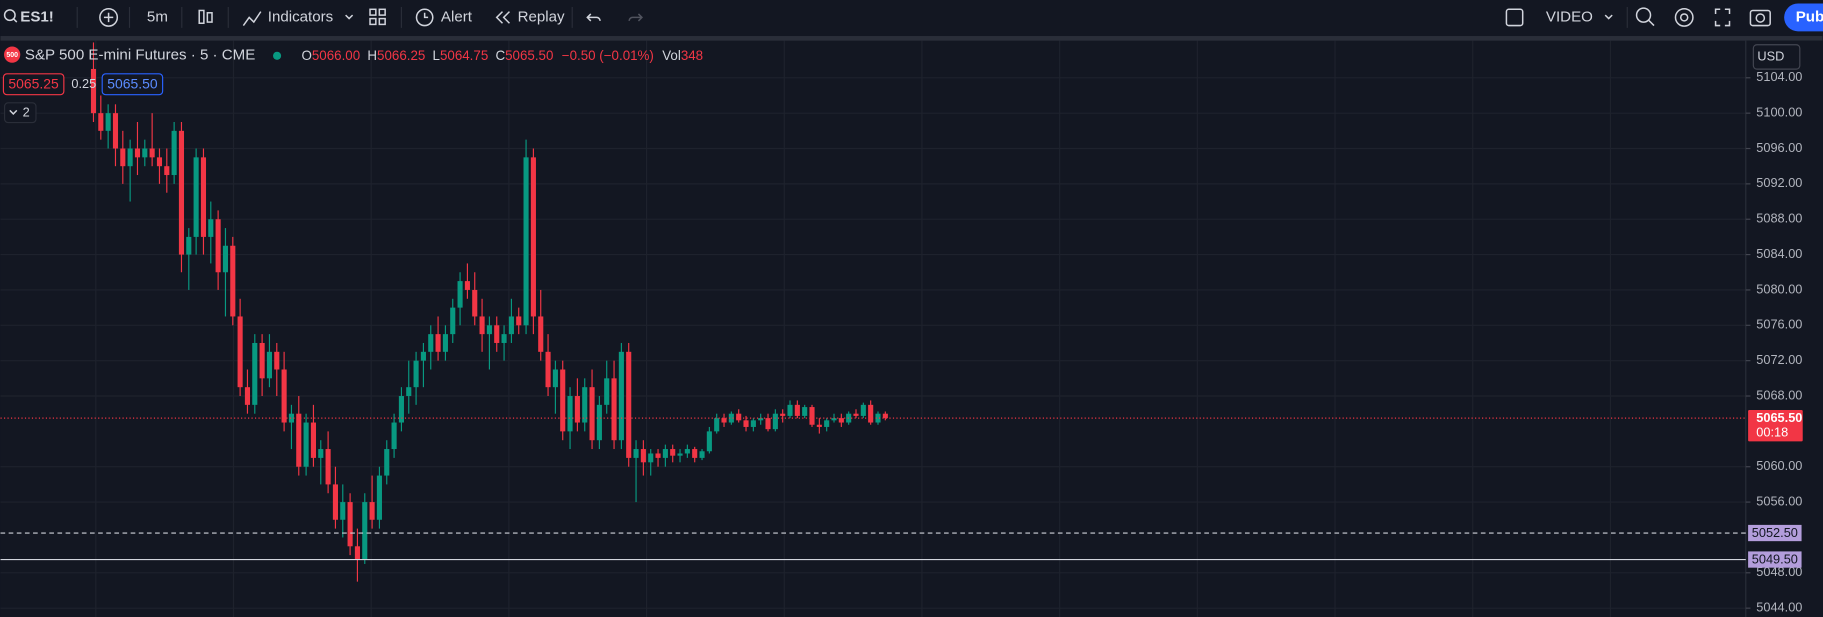 This screenshot has height=617, width=1823. I want to click on publish-label: Publ, so click(1809, 16).